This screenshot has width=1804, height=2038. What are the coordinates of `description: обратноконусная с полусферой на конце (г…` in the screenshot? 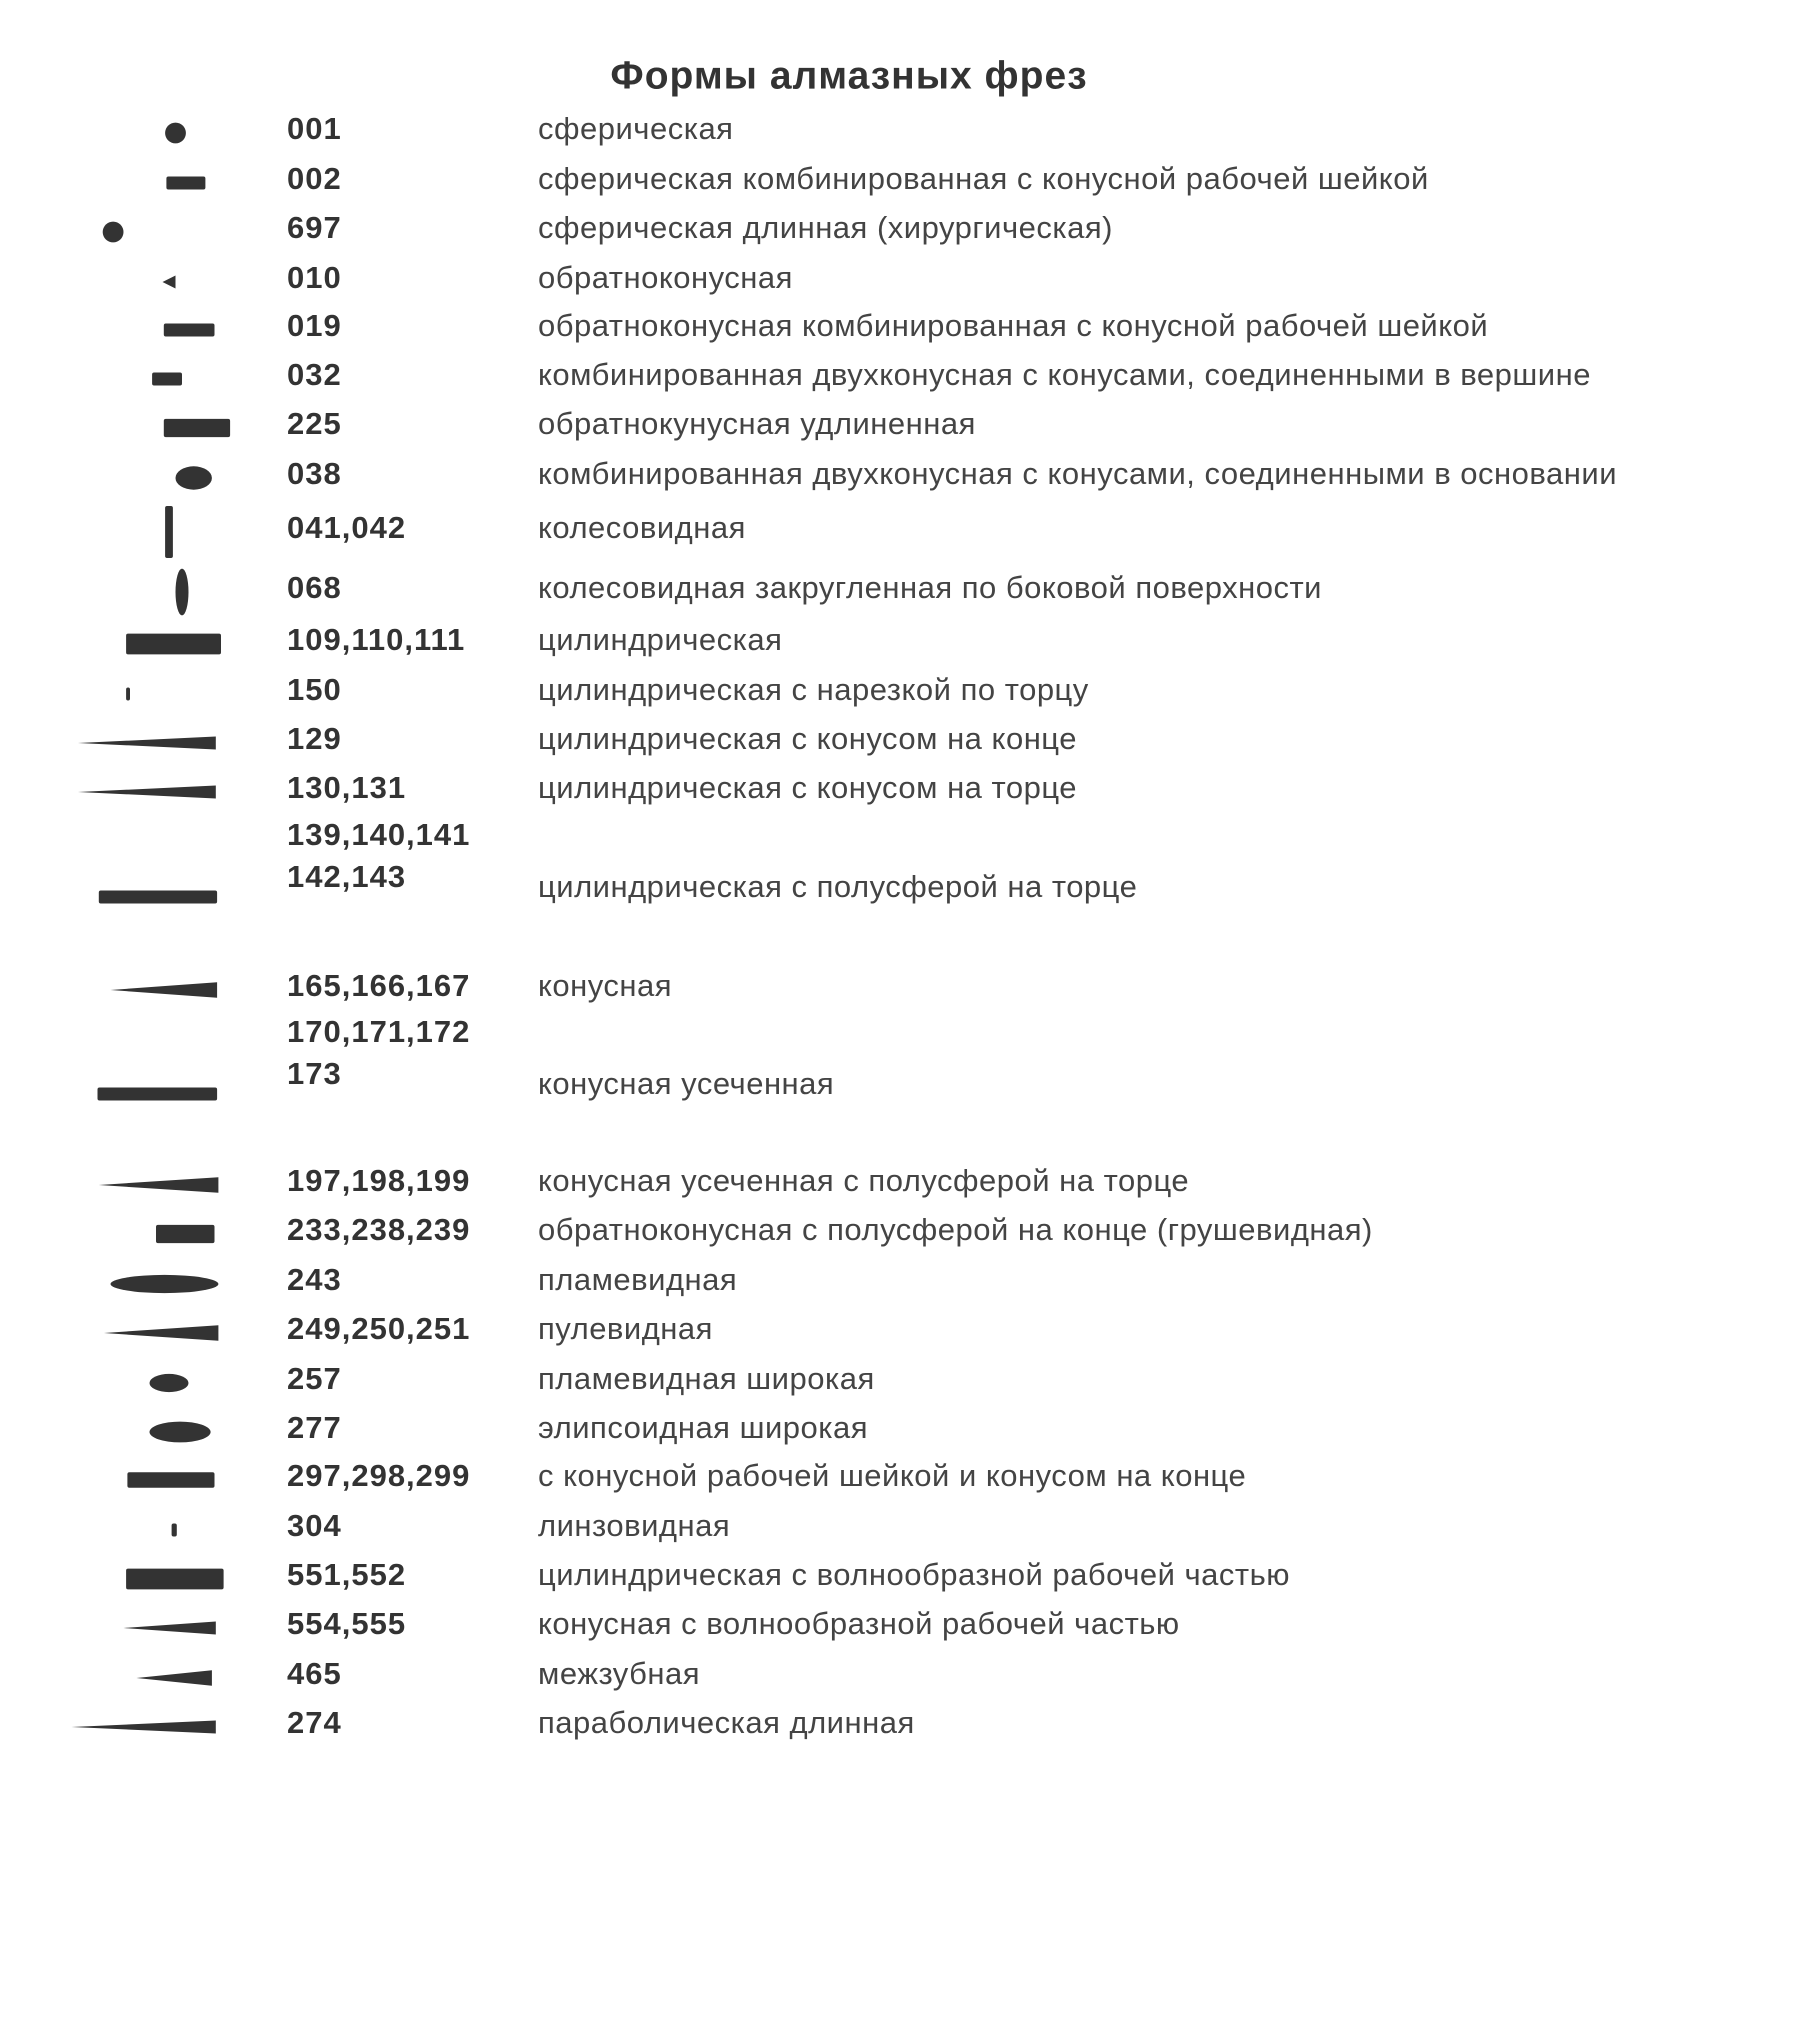 It's located at (955, 1229).